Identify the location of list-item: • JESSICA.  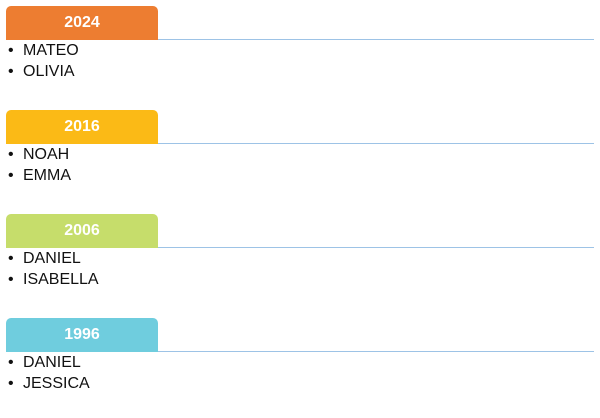
(45, 383).